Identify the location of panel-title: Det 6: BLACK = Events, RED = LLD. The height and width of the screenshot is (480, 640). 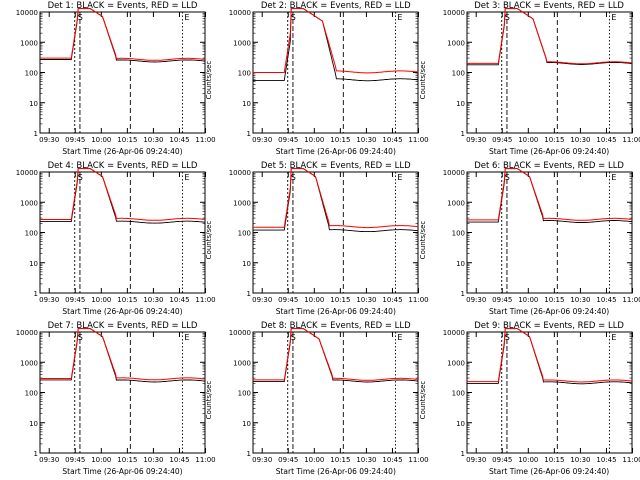
(549, 166).